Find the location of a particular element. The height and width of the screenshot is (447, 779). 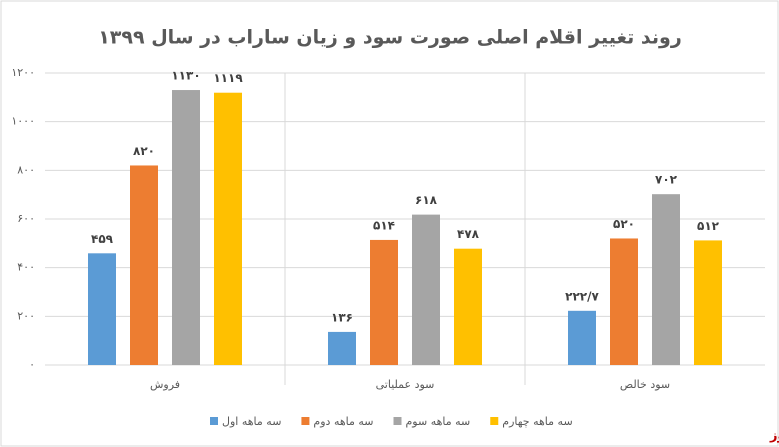

legend-label: سه ماهه چهارم is located at coordinates (537, 421).